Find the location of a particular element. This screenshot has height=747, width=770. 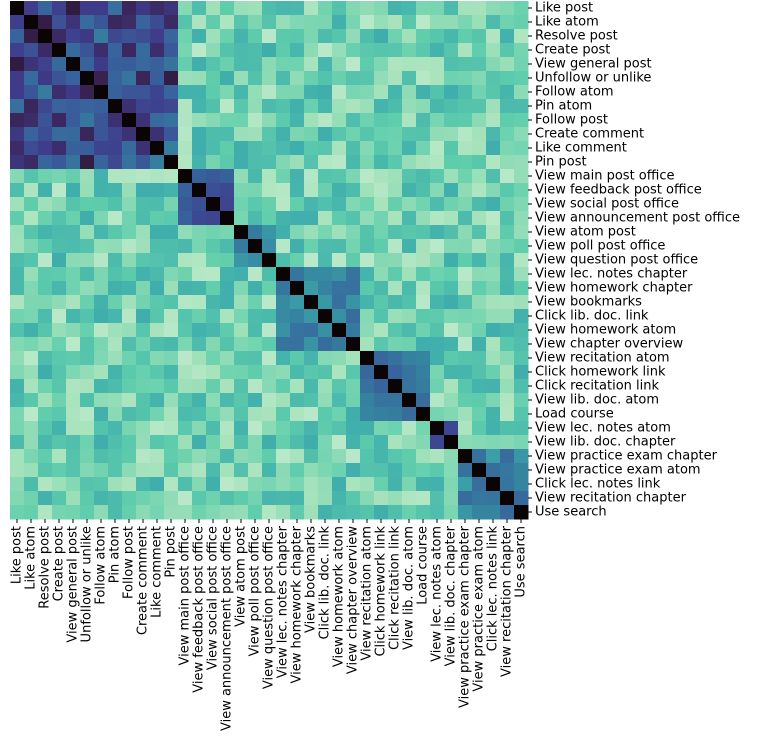

y-tick-label: Click lec. notes link is located at coordinates (598, 484).